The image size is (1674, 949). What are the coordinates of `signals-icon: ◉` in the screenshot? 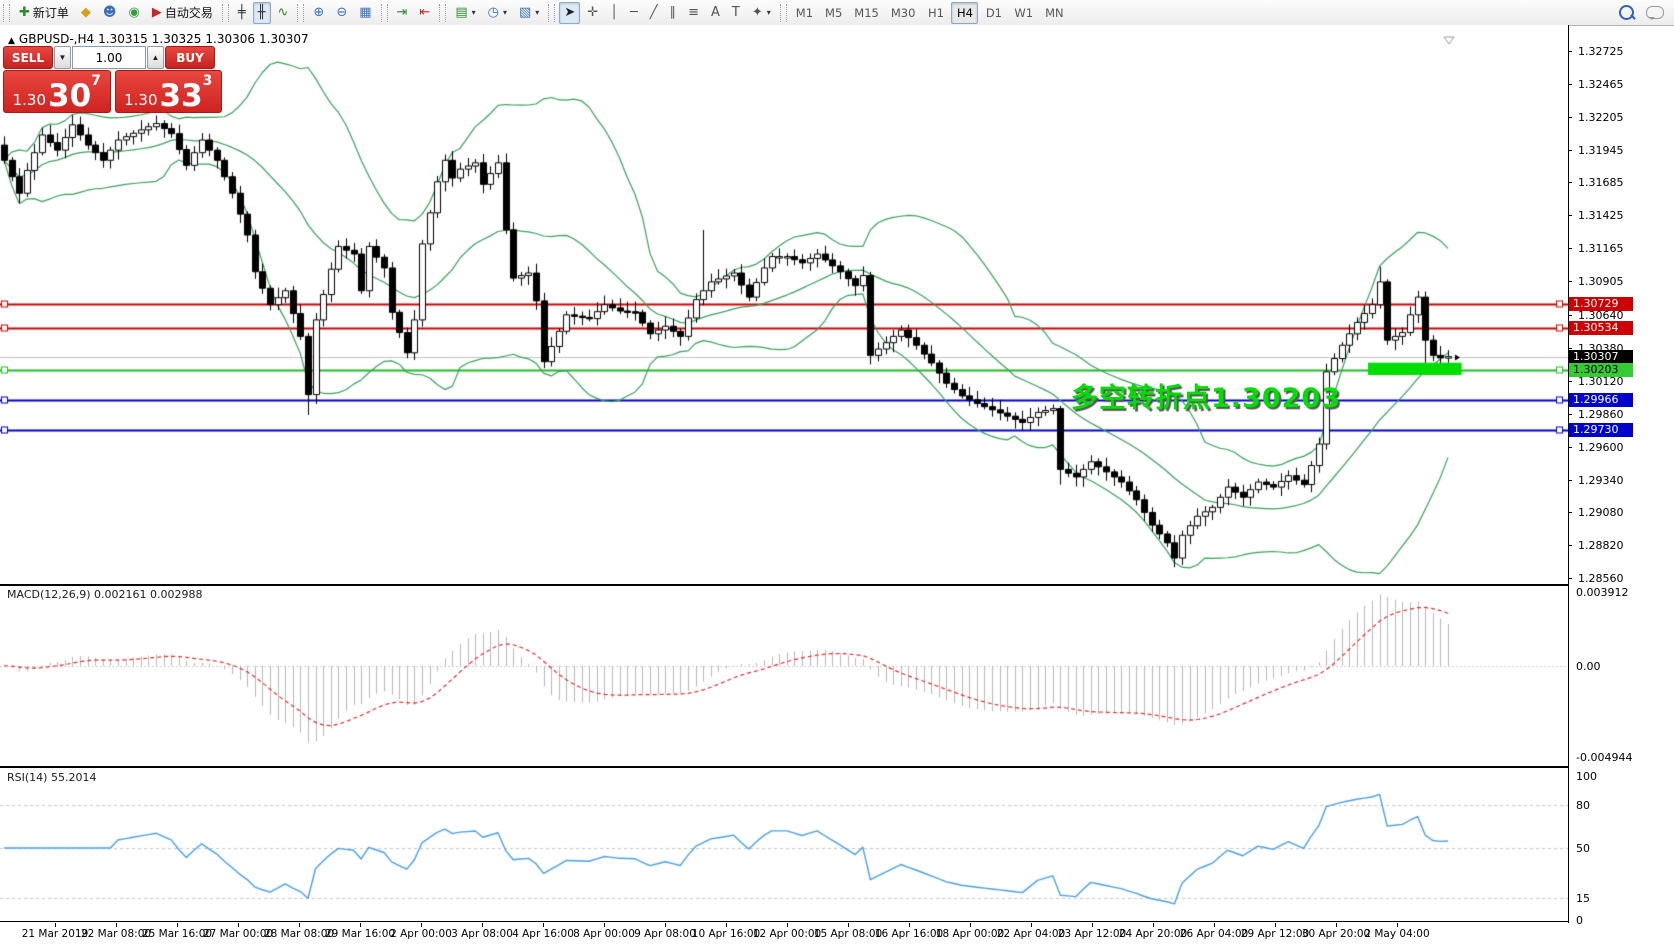 It's located at (134, 12).